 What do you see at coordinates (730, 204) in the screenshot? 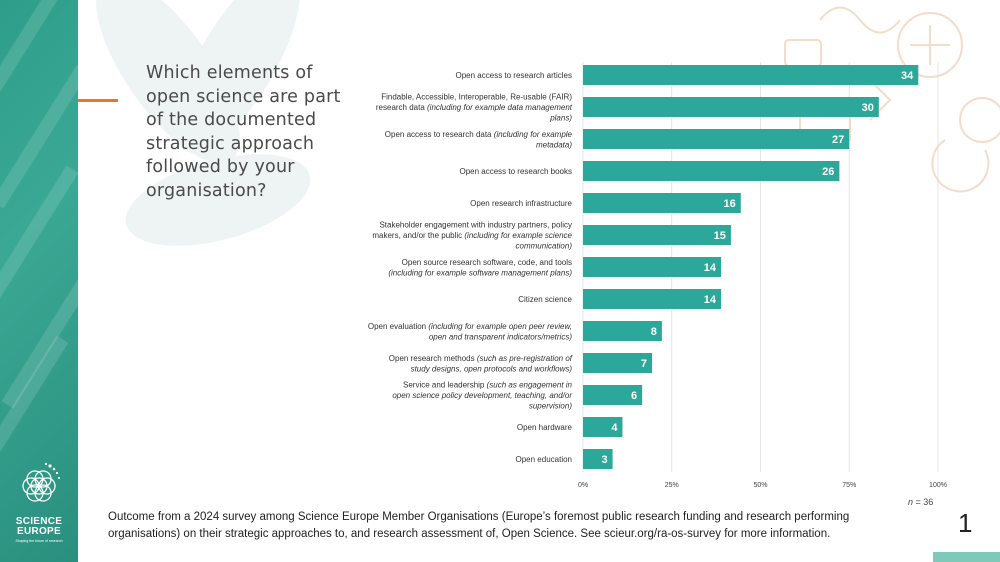
I see `bar-value-label: 16` at bounding box center [730, 204].